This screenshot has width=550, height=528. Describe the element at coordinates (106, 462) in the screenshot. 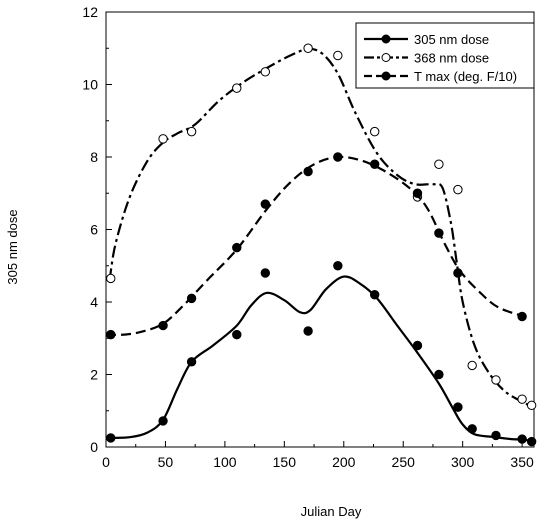

I see `x-tick-label: 0` at that location.